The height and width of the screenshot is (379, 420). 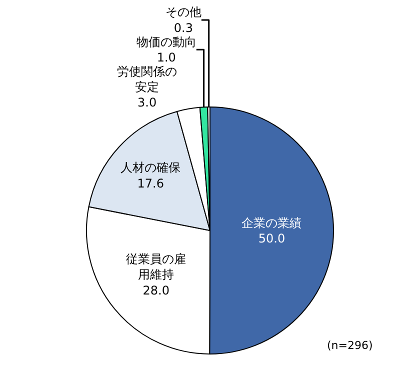 I want to click on data-label: 50.0, so click(x=272, y=238).